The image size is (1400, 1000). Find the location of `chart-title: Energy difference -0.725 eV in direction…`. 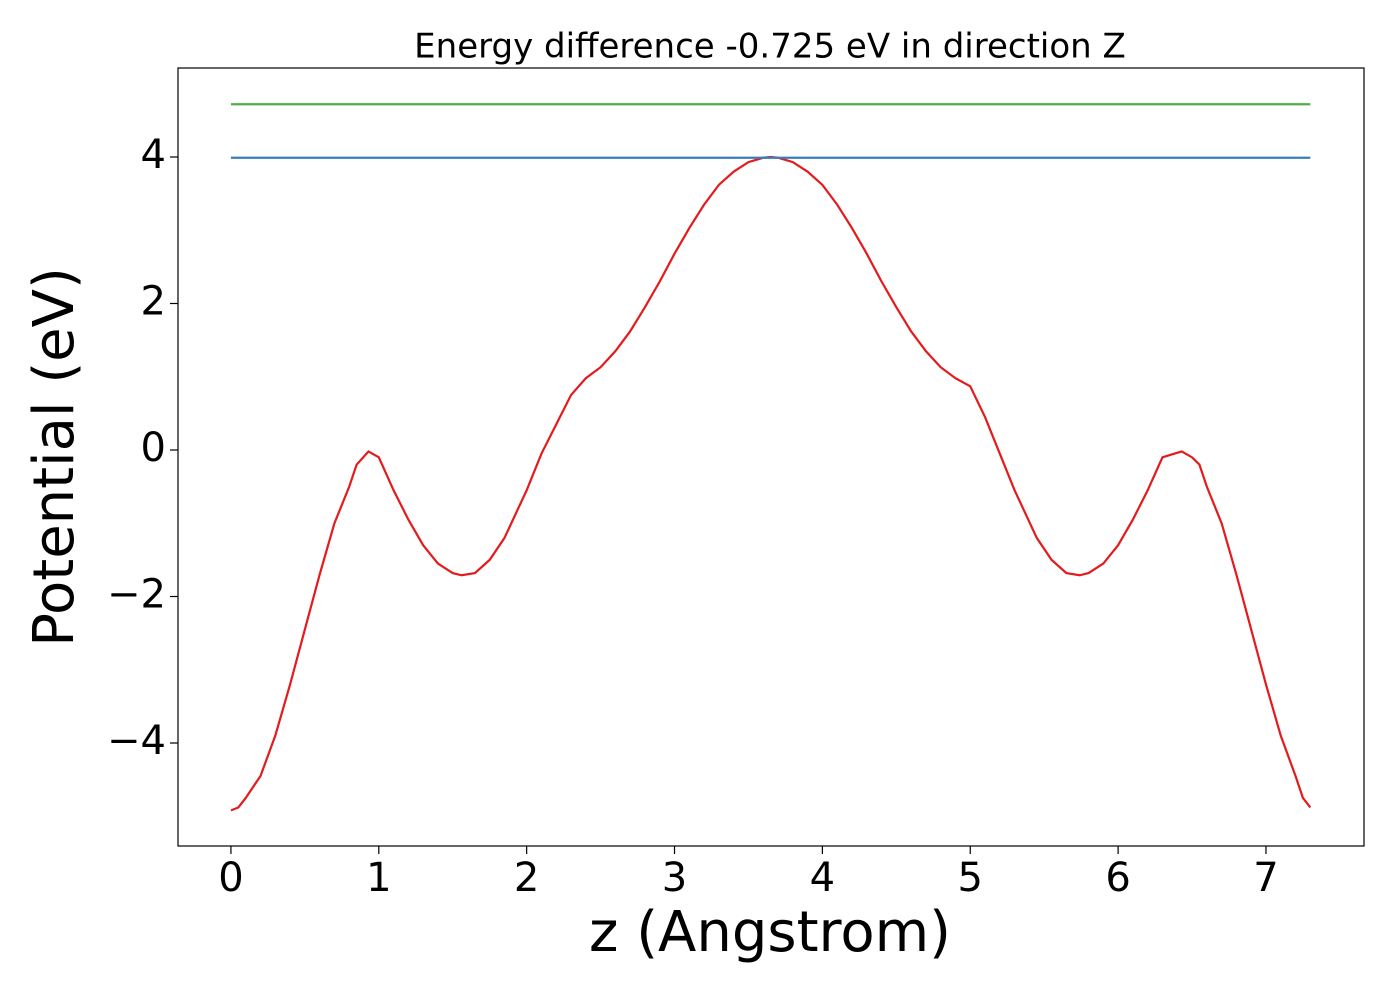

chart-title: Energy difference -0.725 eV in direction… is located at coordinates (770, 47).